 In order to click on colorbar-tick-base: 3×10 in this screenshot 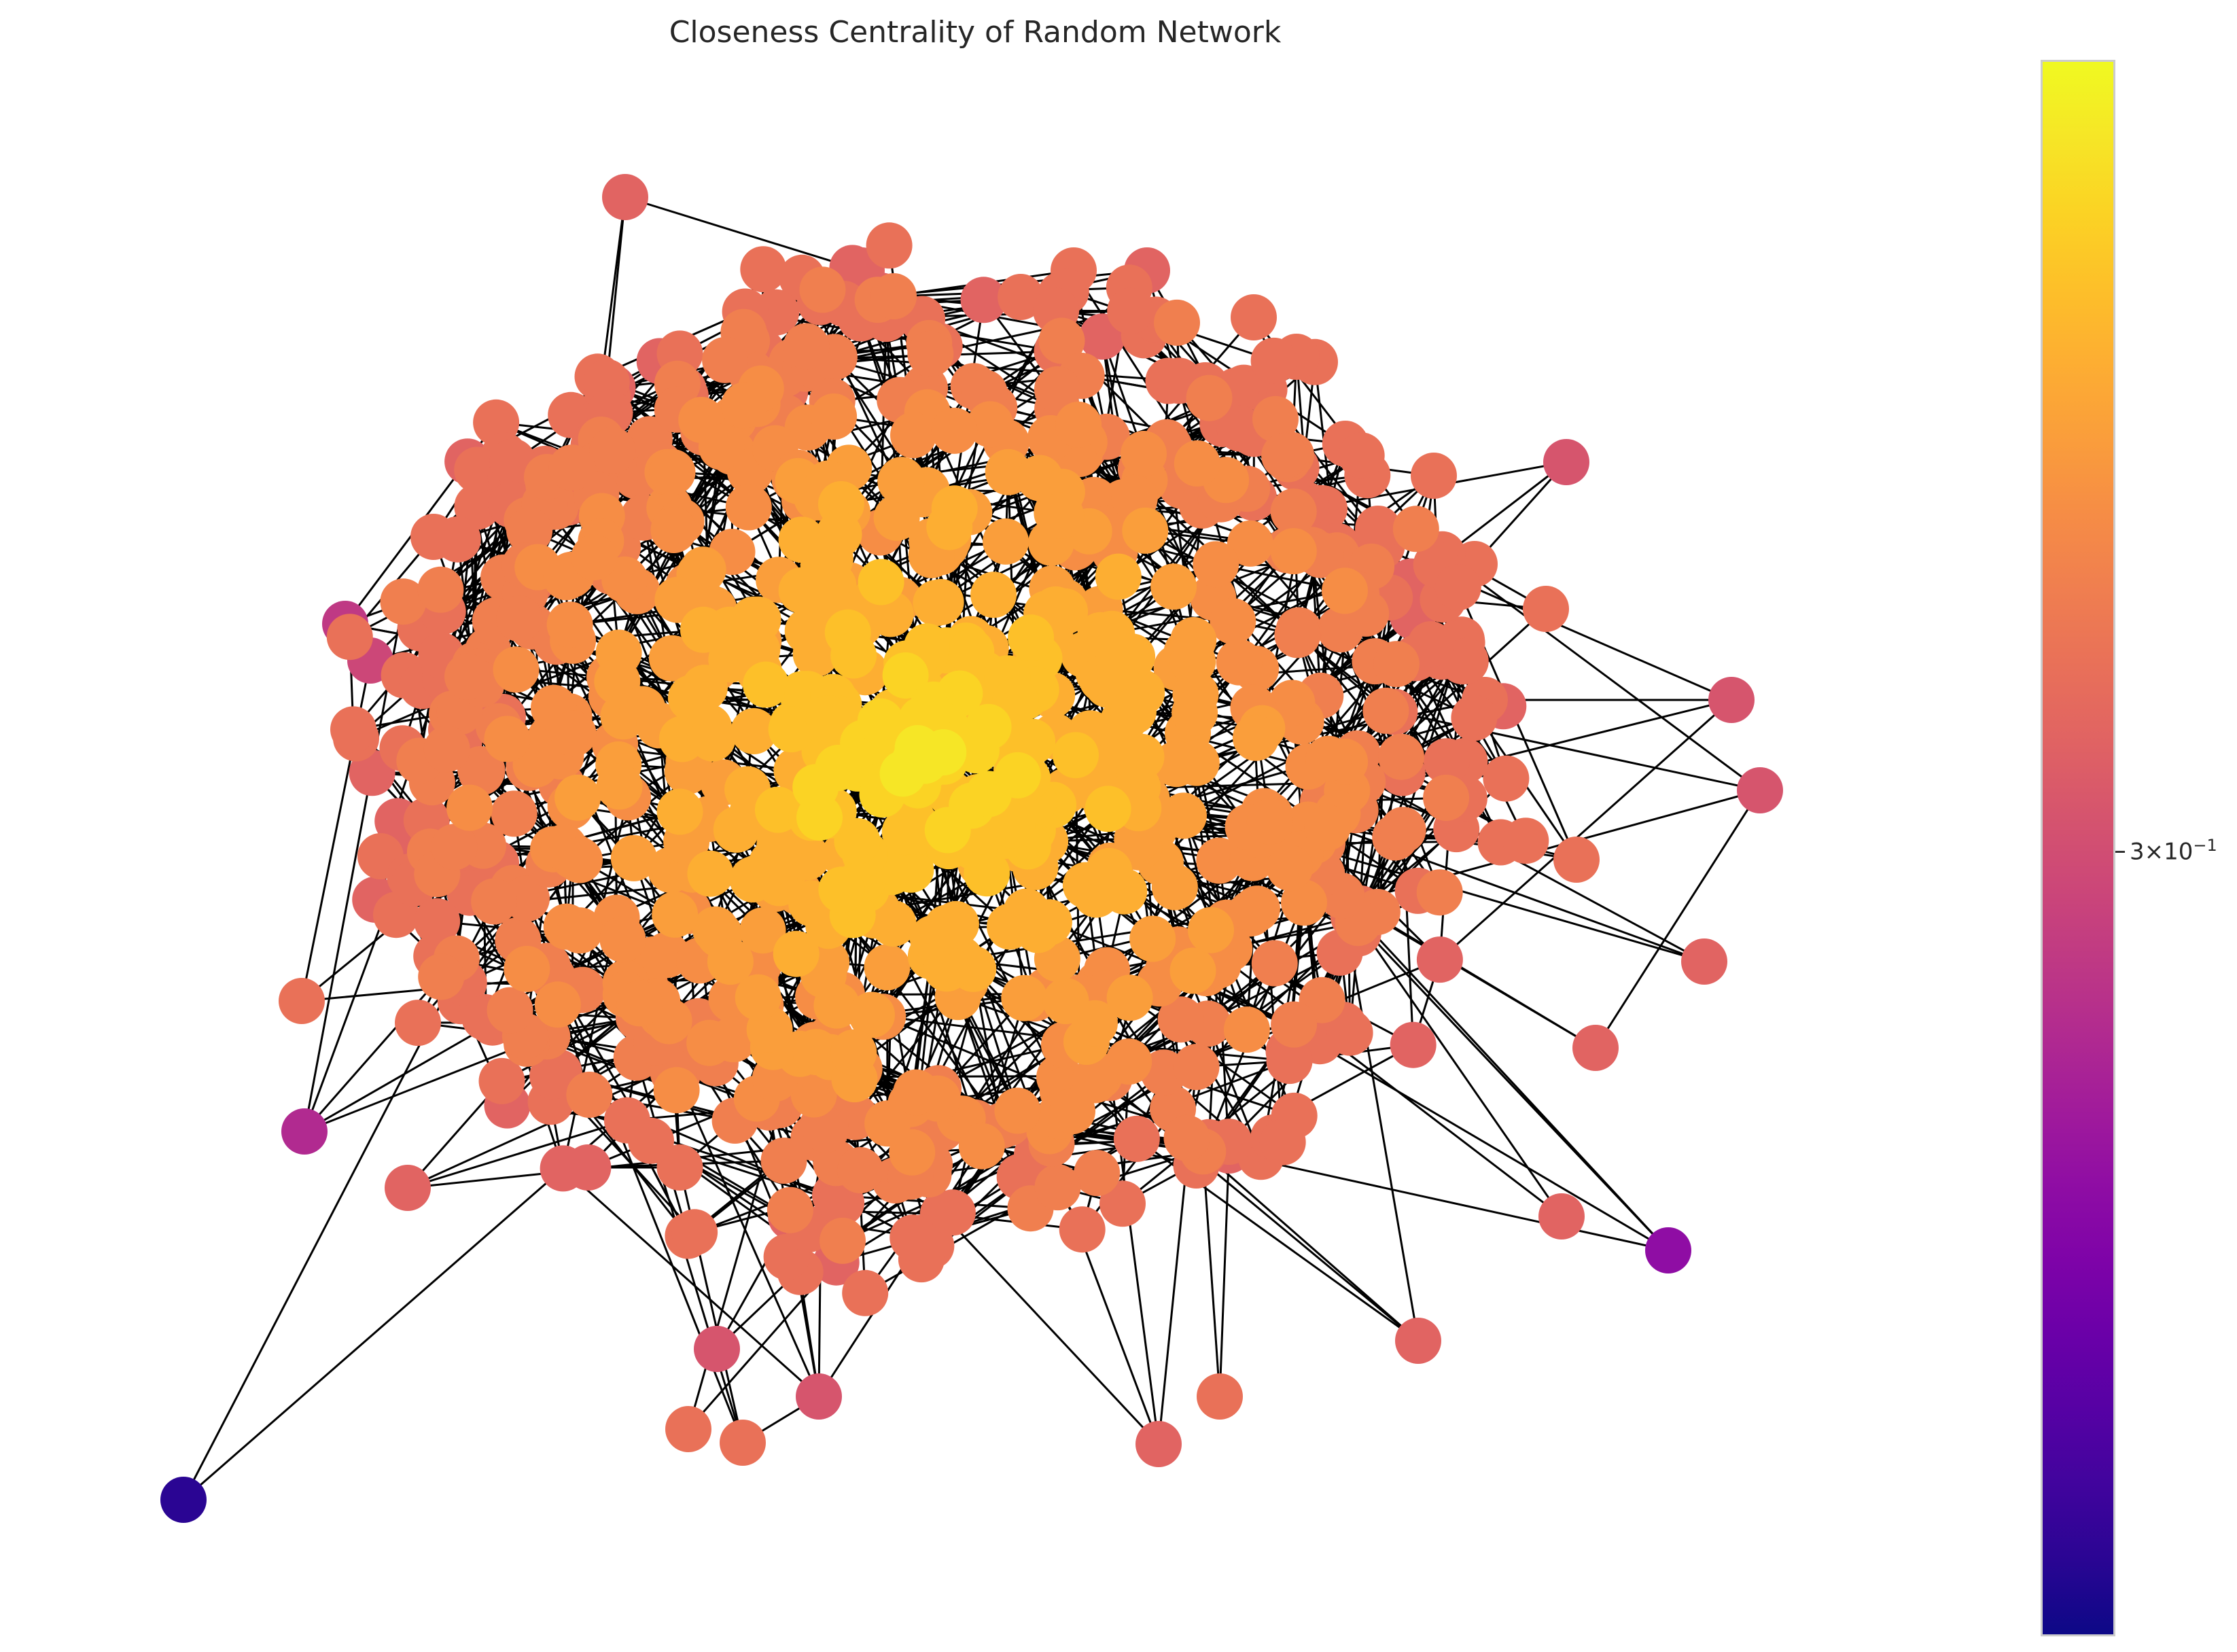, I will do `click(2162, 852)`.